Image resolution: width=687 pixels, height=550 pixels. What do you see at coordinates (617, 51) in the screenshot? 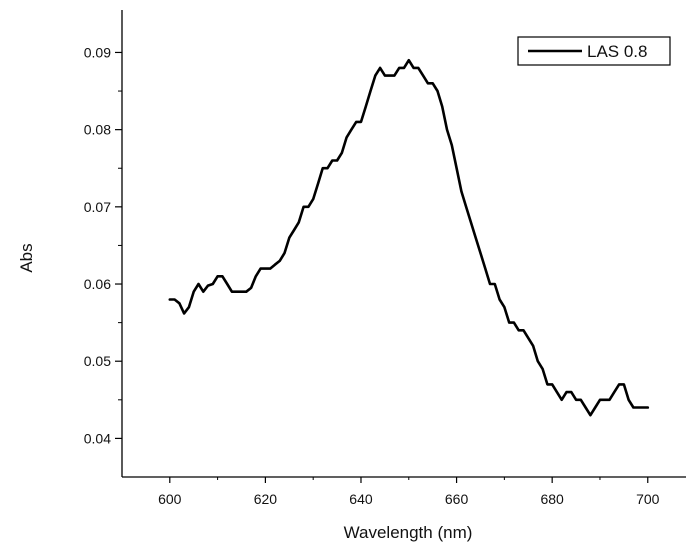
I see `legend-label: LAS 0.8` at bounding box center [617, 51].